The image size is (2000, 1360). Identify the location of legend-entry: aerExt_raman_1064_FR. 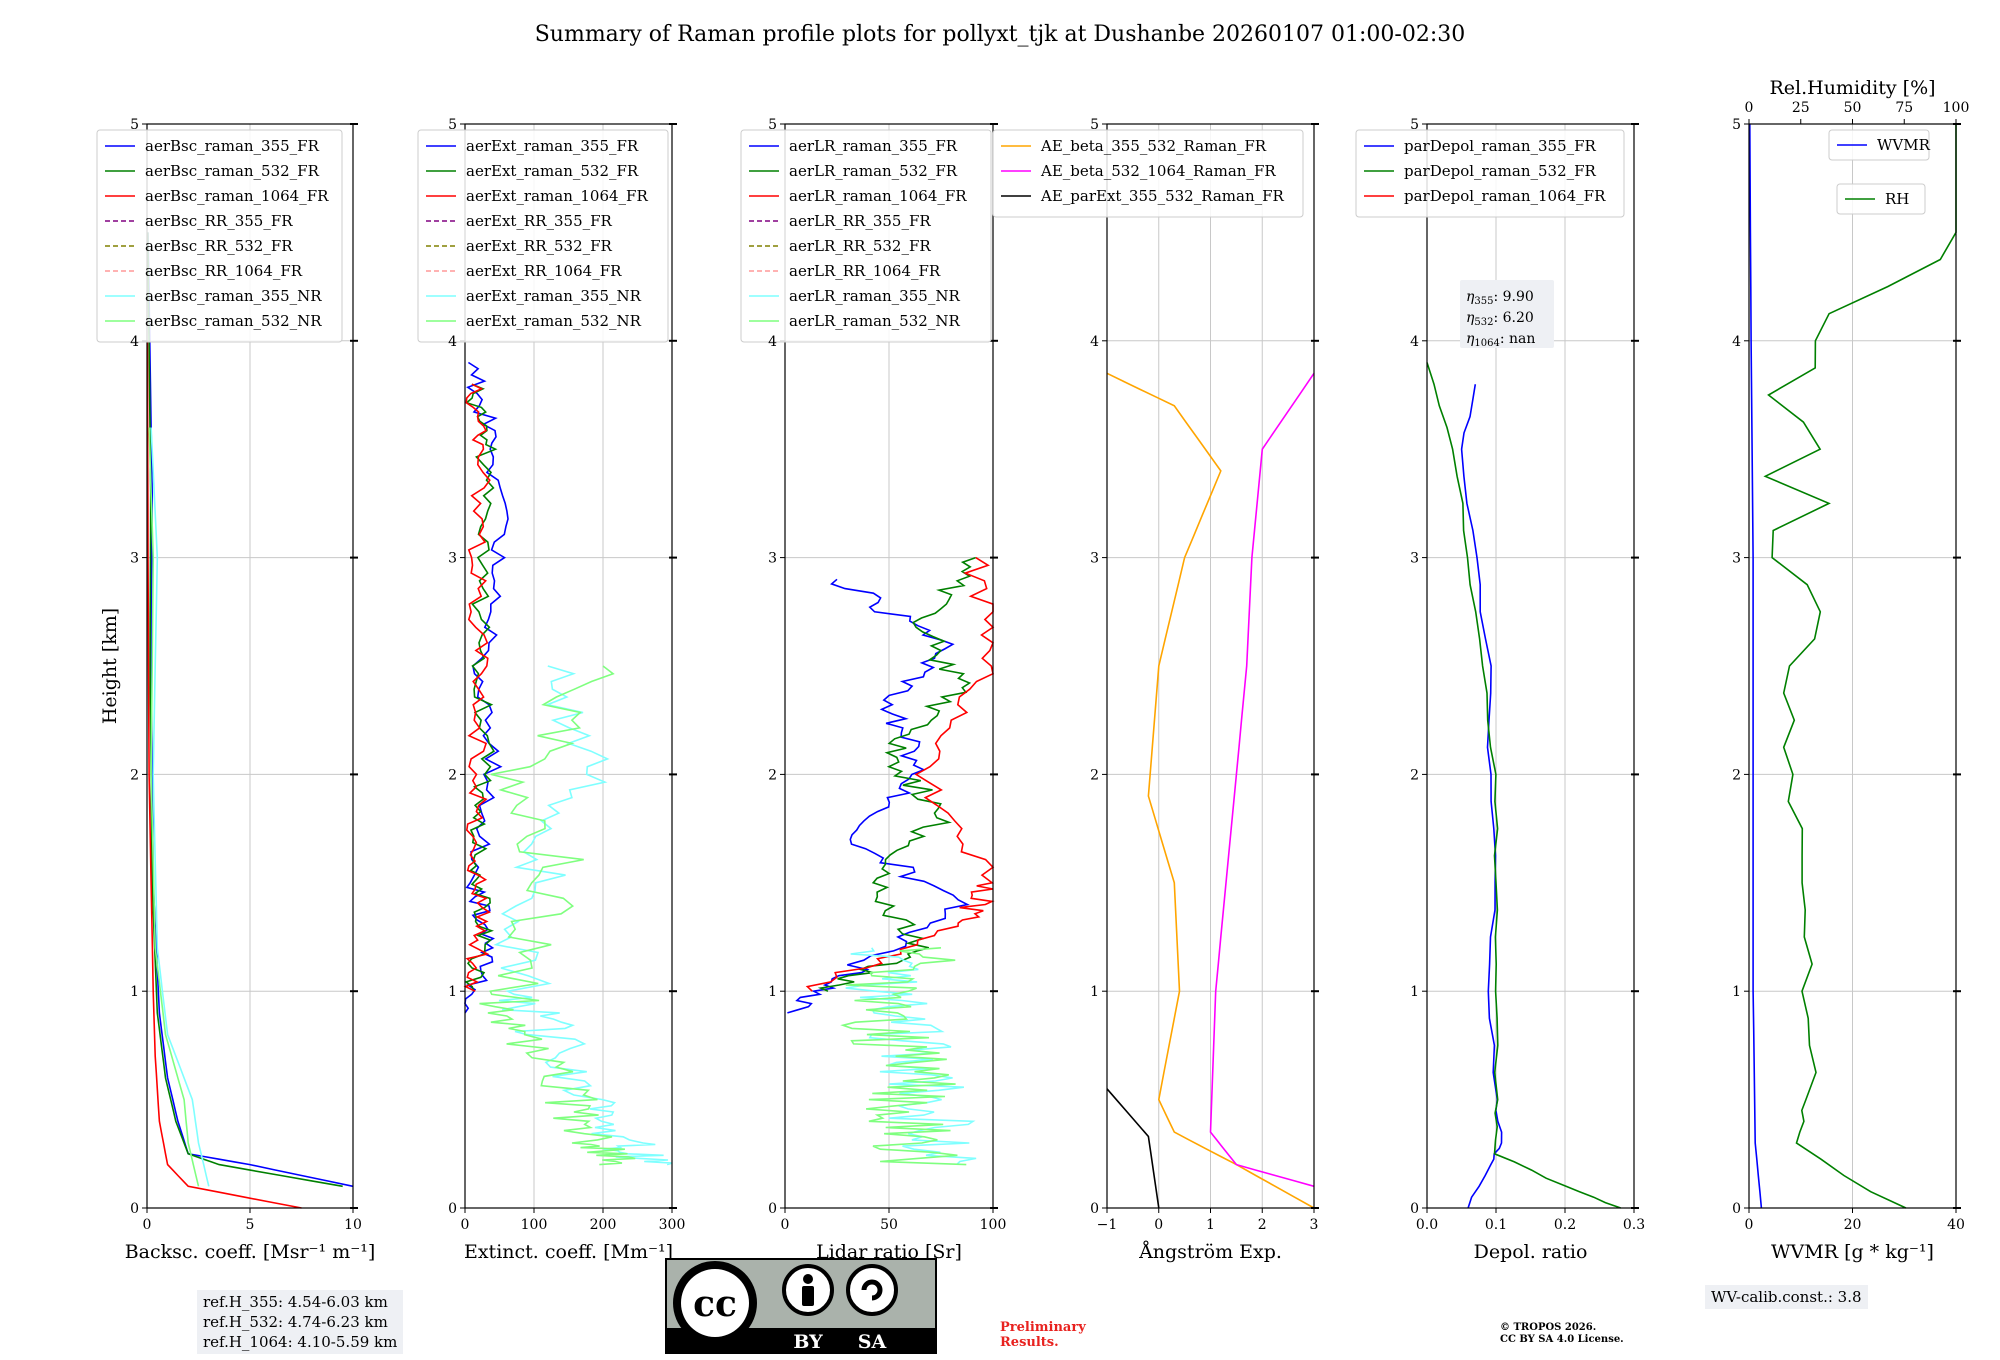
(557, 196).